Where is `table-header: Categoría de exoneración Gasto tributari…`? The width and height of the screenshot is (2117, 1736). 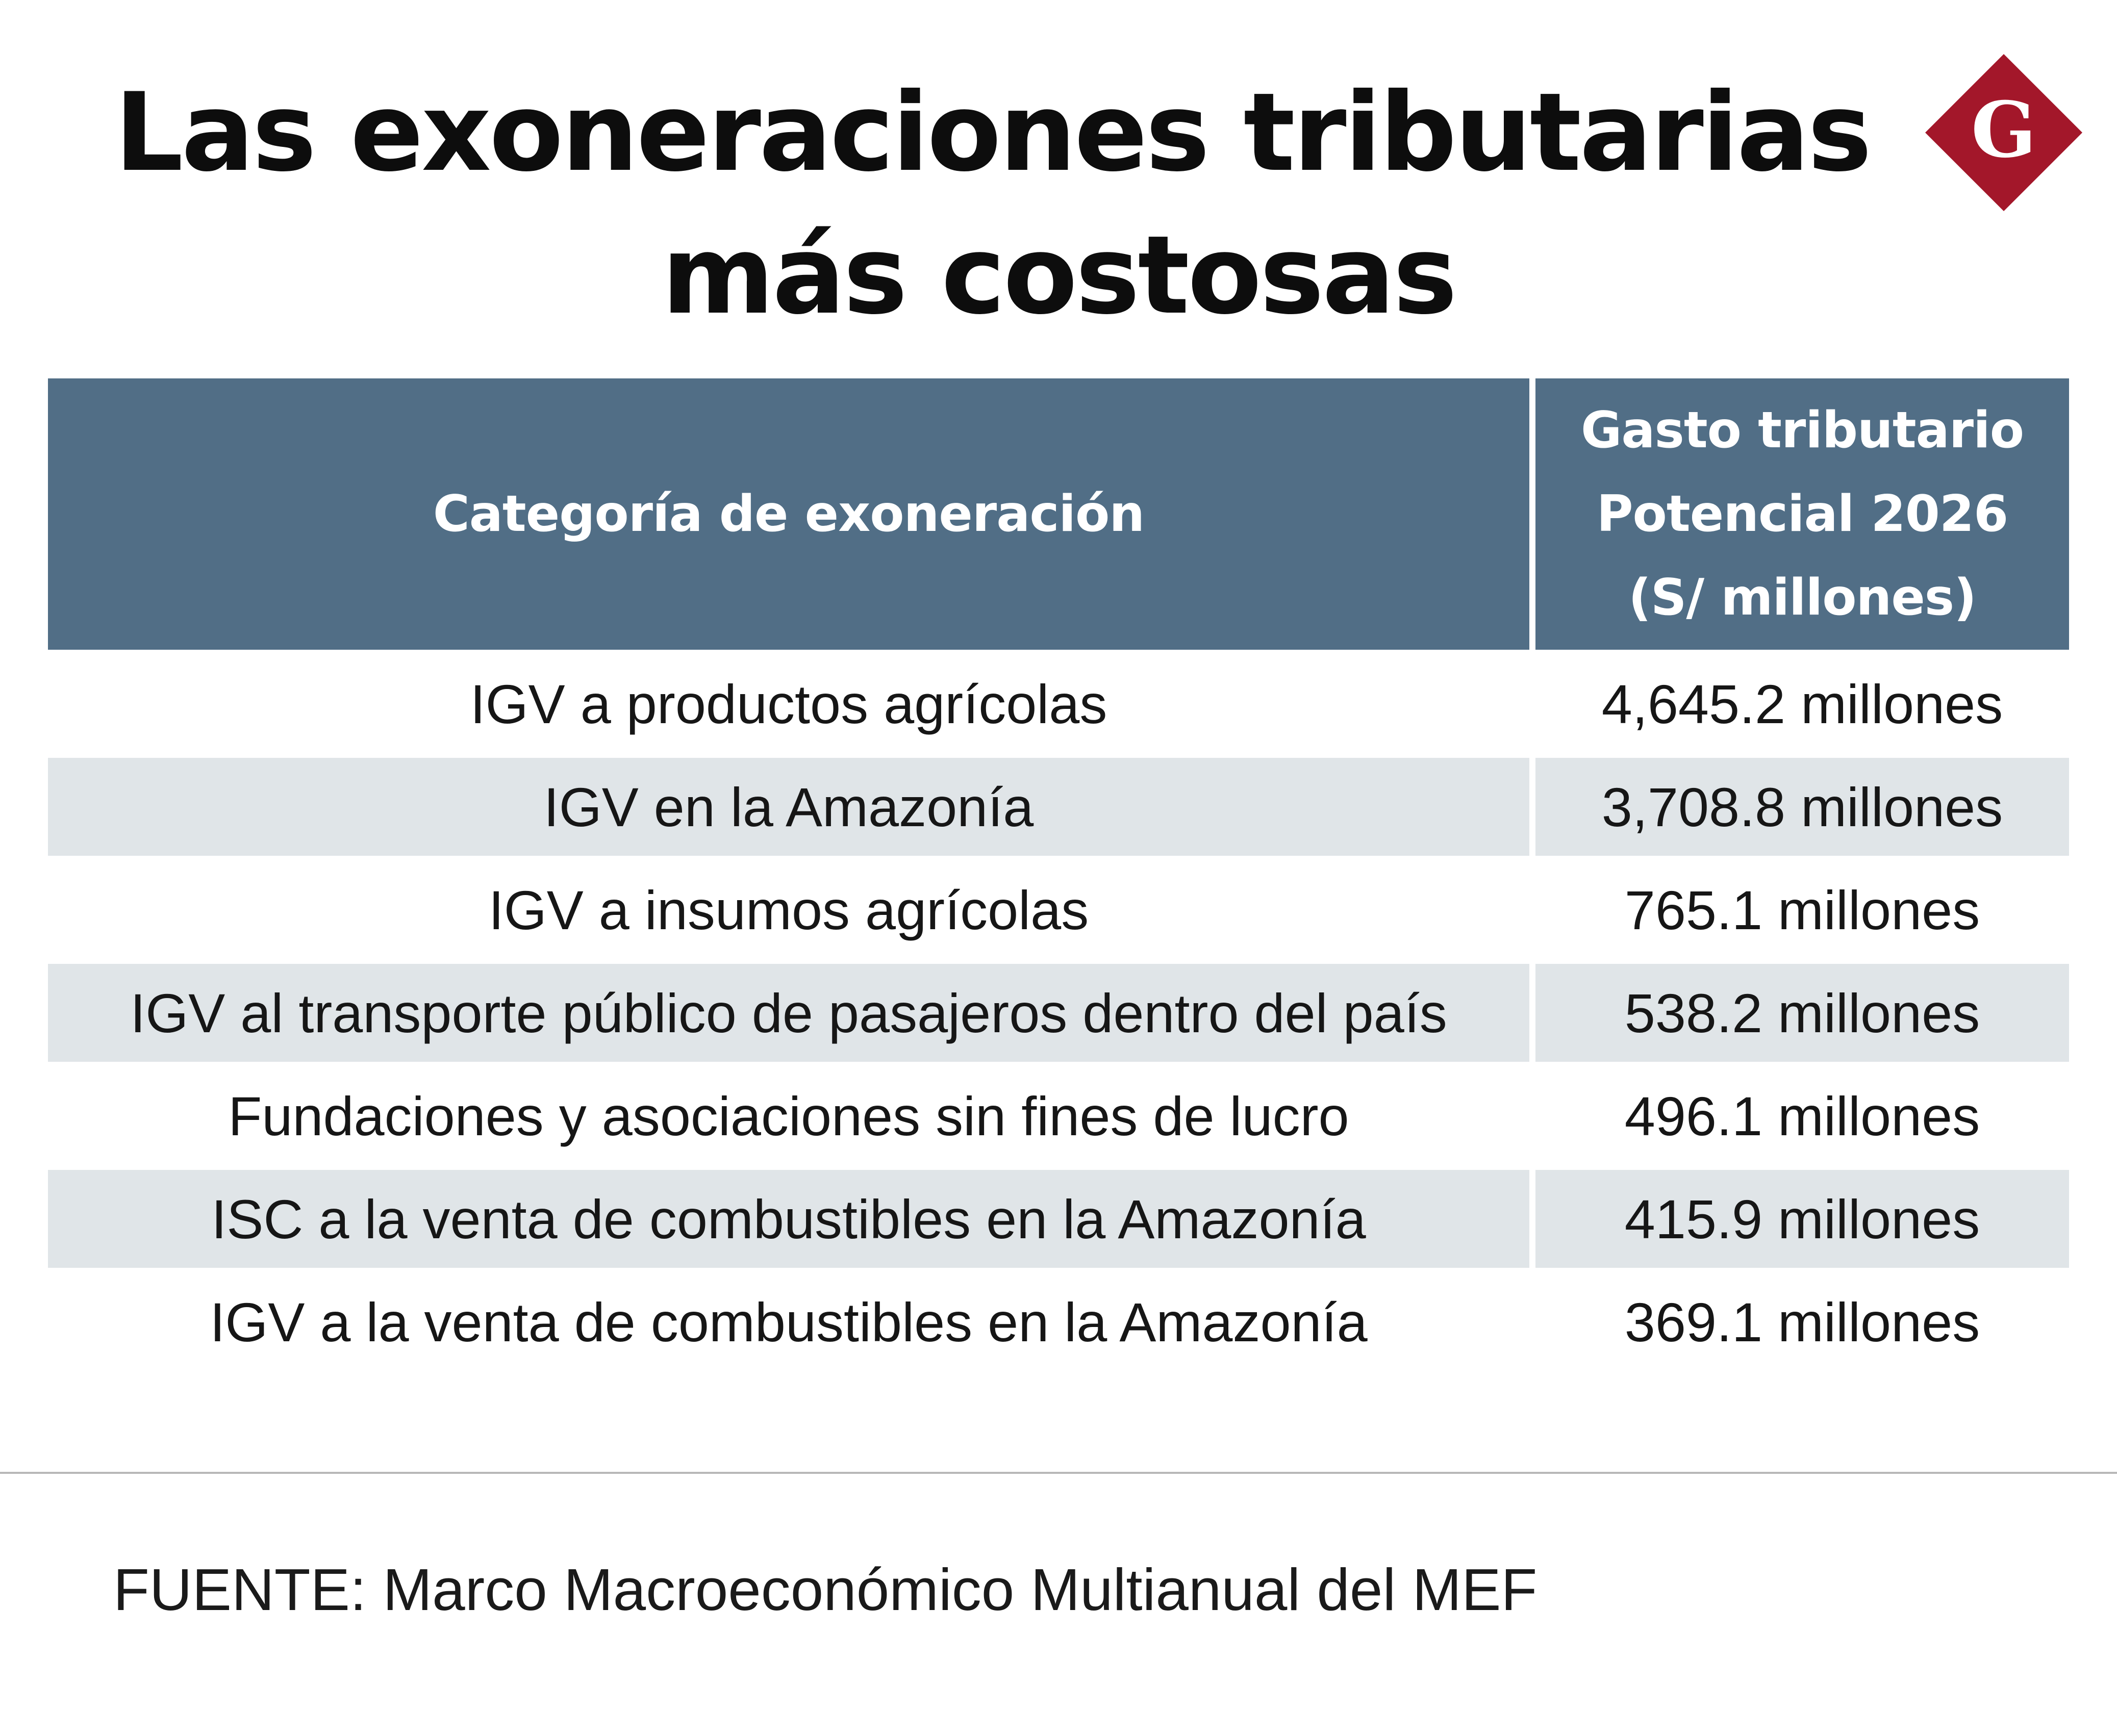 table-header: Categoría de exoneración Gasto tributari… is located at coordinates (1058, 514).